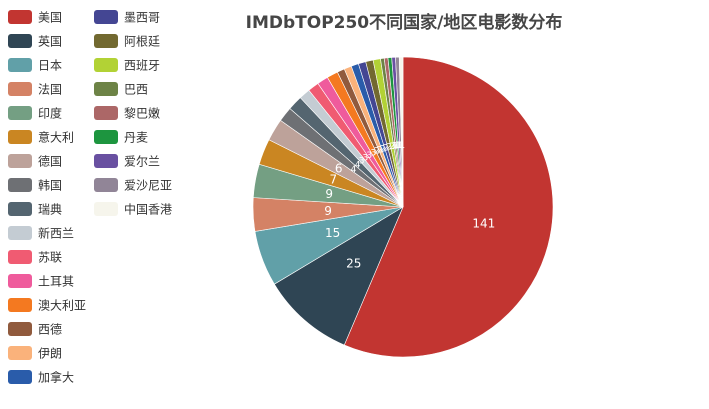 The height and width of the screenshot is (409, 709). What do you see at coordinates (333, 179) in the screenshot?
I see `pie-value-label: 7` at bounding box center [333, 179].